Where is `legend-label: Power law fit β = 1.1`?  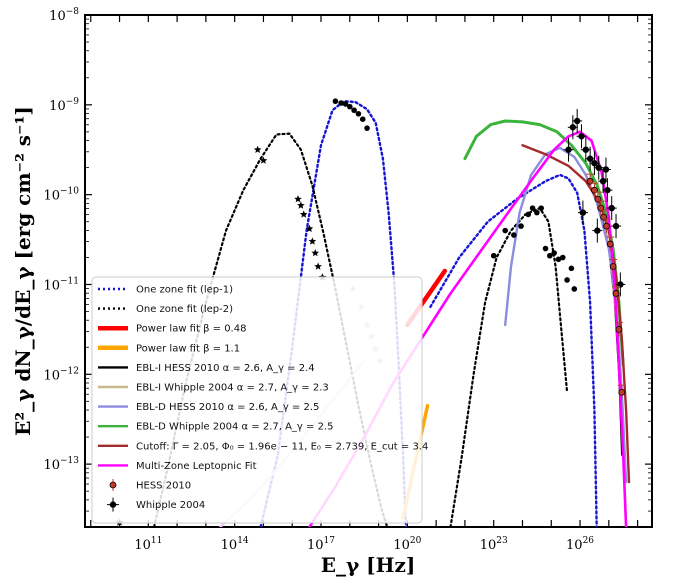 legend-label: Power law fit β = 1.1 is located at coordinates (188, 348).